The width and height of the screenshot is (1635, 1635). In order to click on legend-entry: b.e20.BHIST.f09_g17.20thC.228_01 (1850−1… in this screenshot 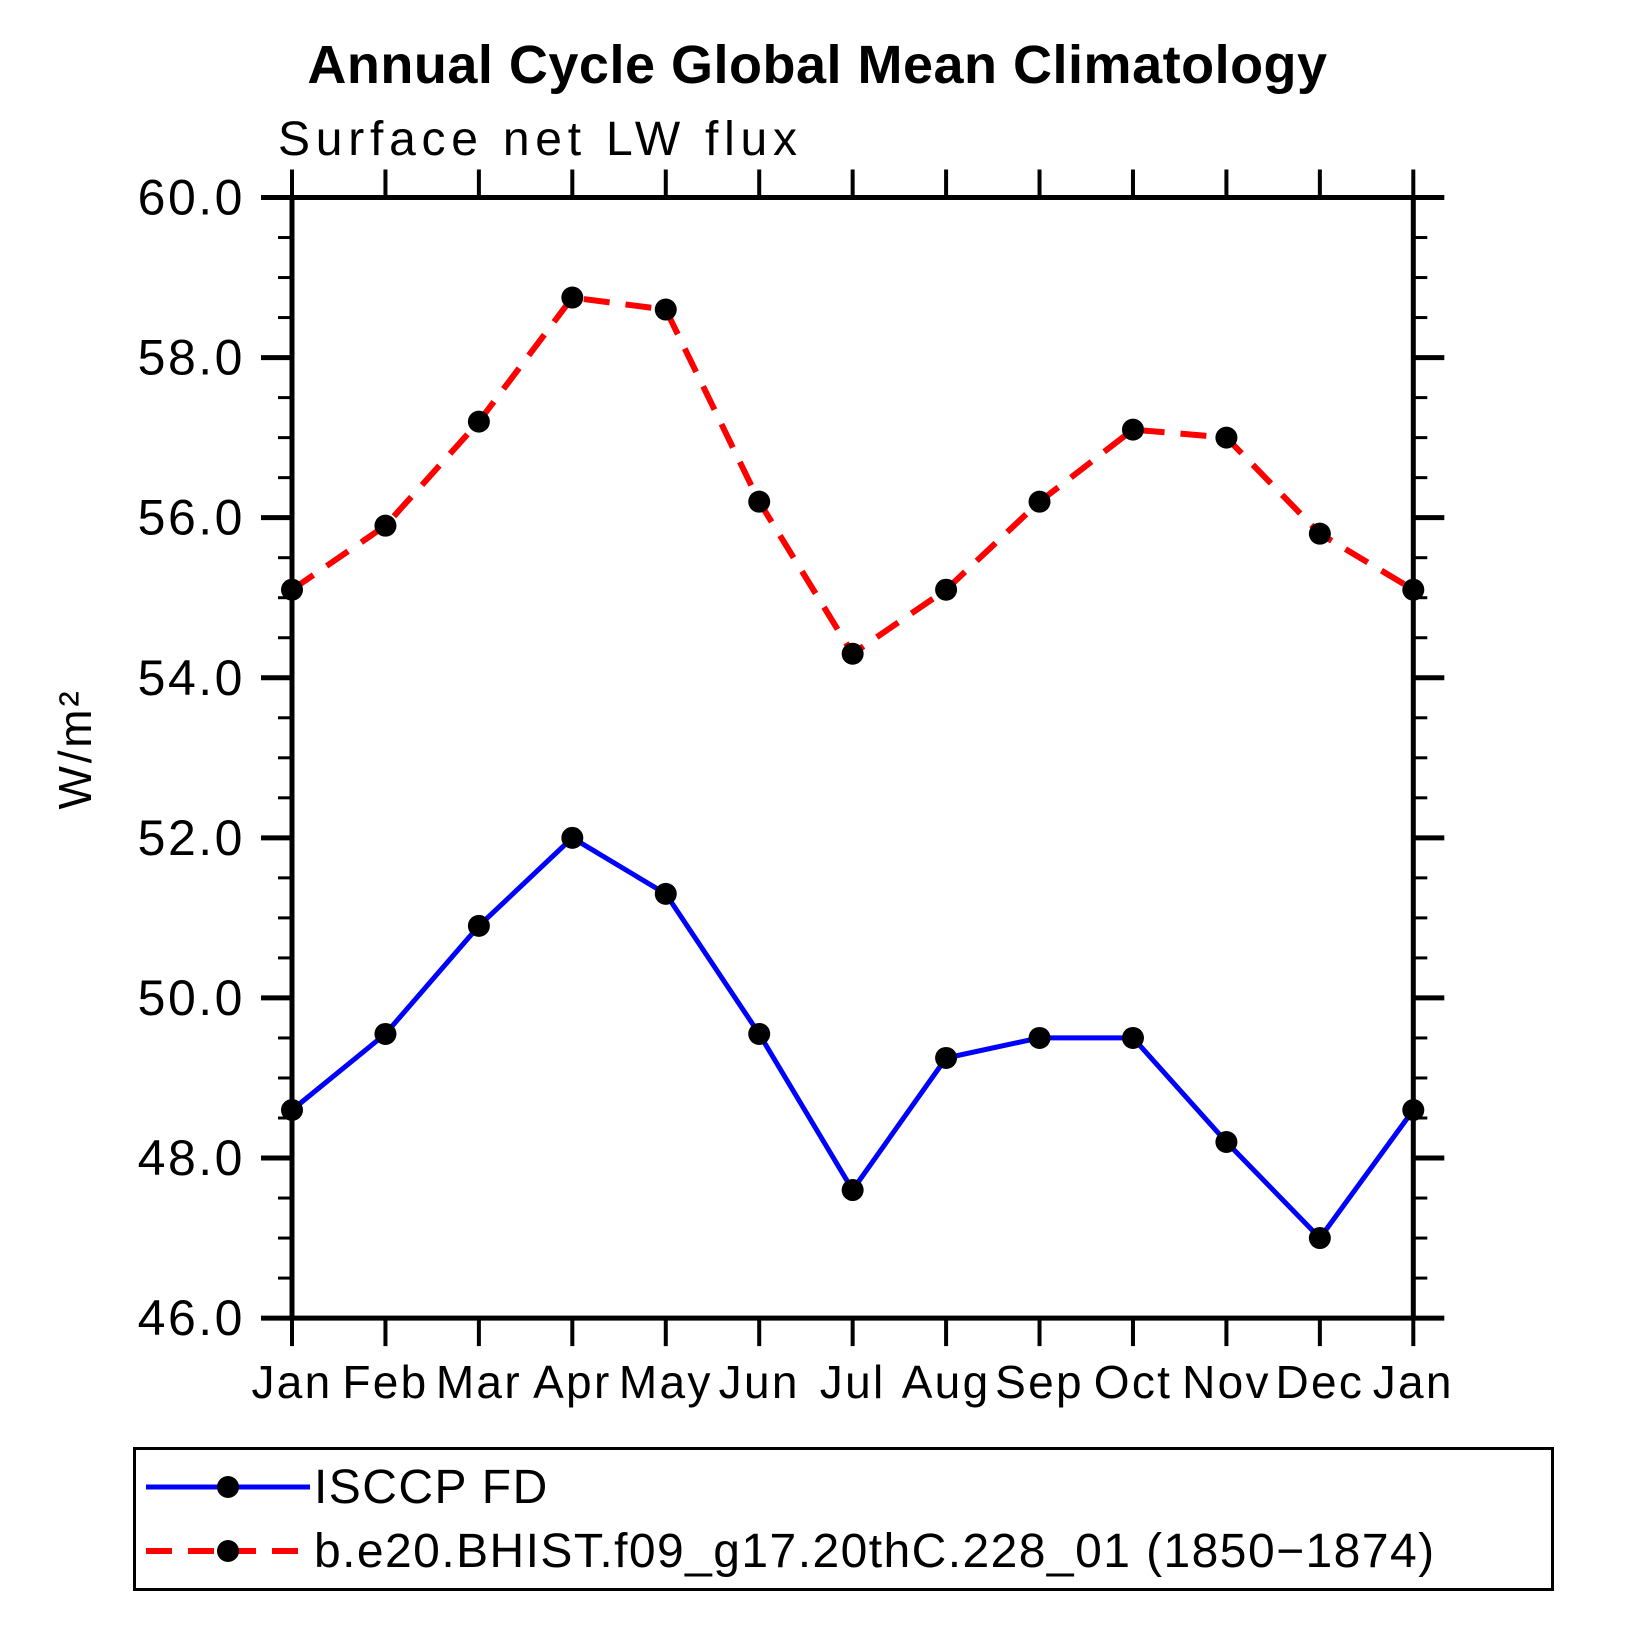, I will do `click(847, 1551)`.